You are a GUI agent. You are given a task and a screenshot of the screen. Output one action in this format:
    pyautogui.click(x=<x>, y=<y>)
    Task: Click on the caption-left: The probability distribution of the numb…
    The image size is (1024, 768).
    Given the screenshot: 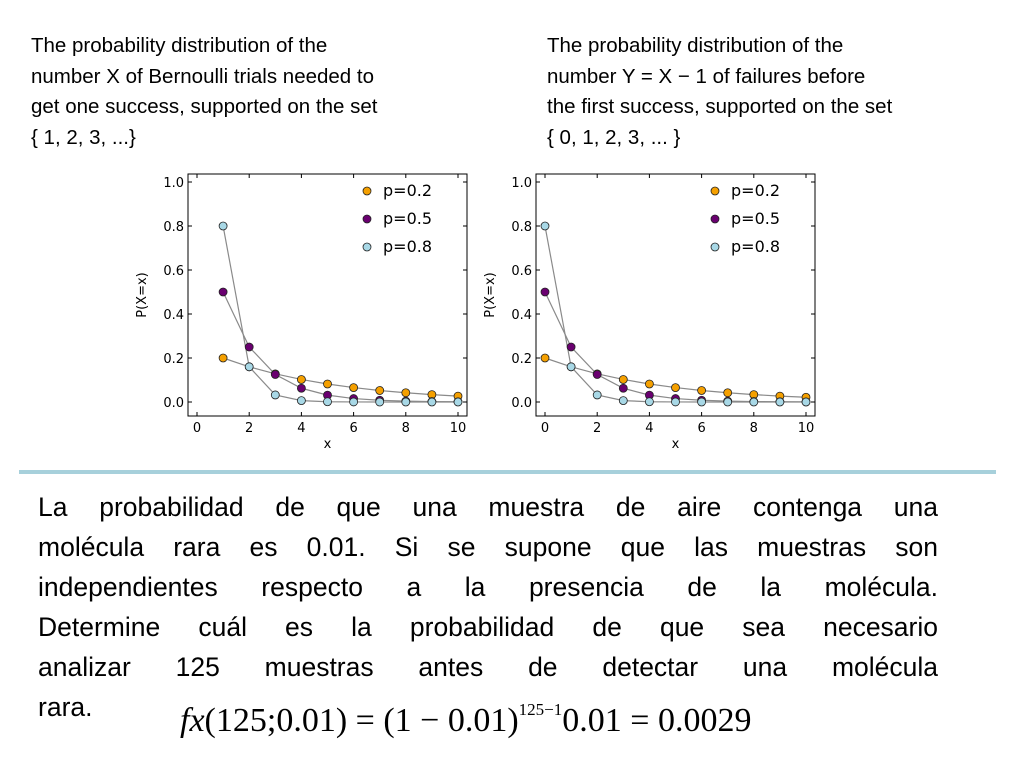 What is the action you would take?
    pyautogui.click(x=256, y=92)
    